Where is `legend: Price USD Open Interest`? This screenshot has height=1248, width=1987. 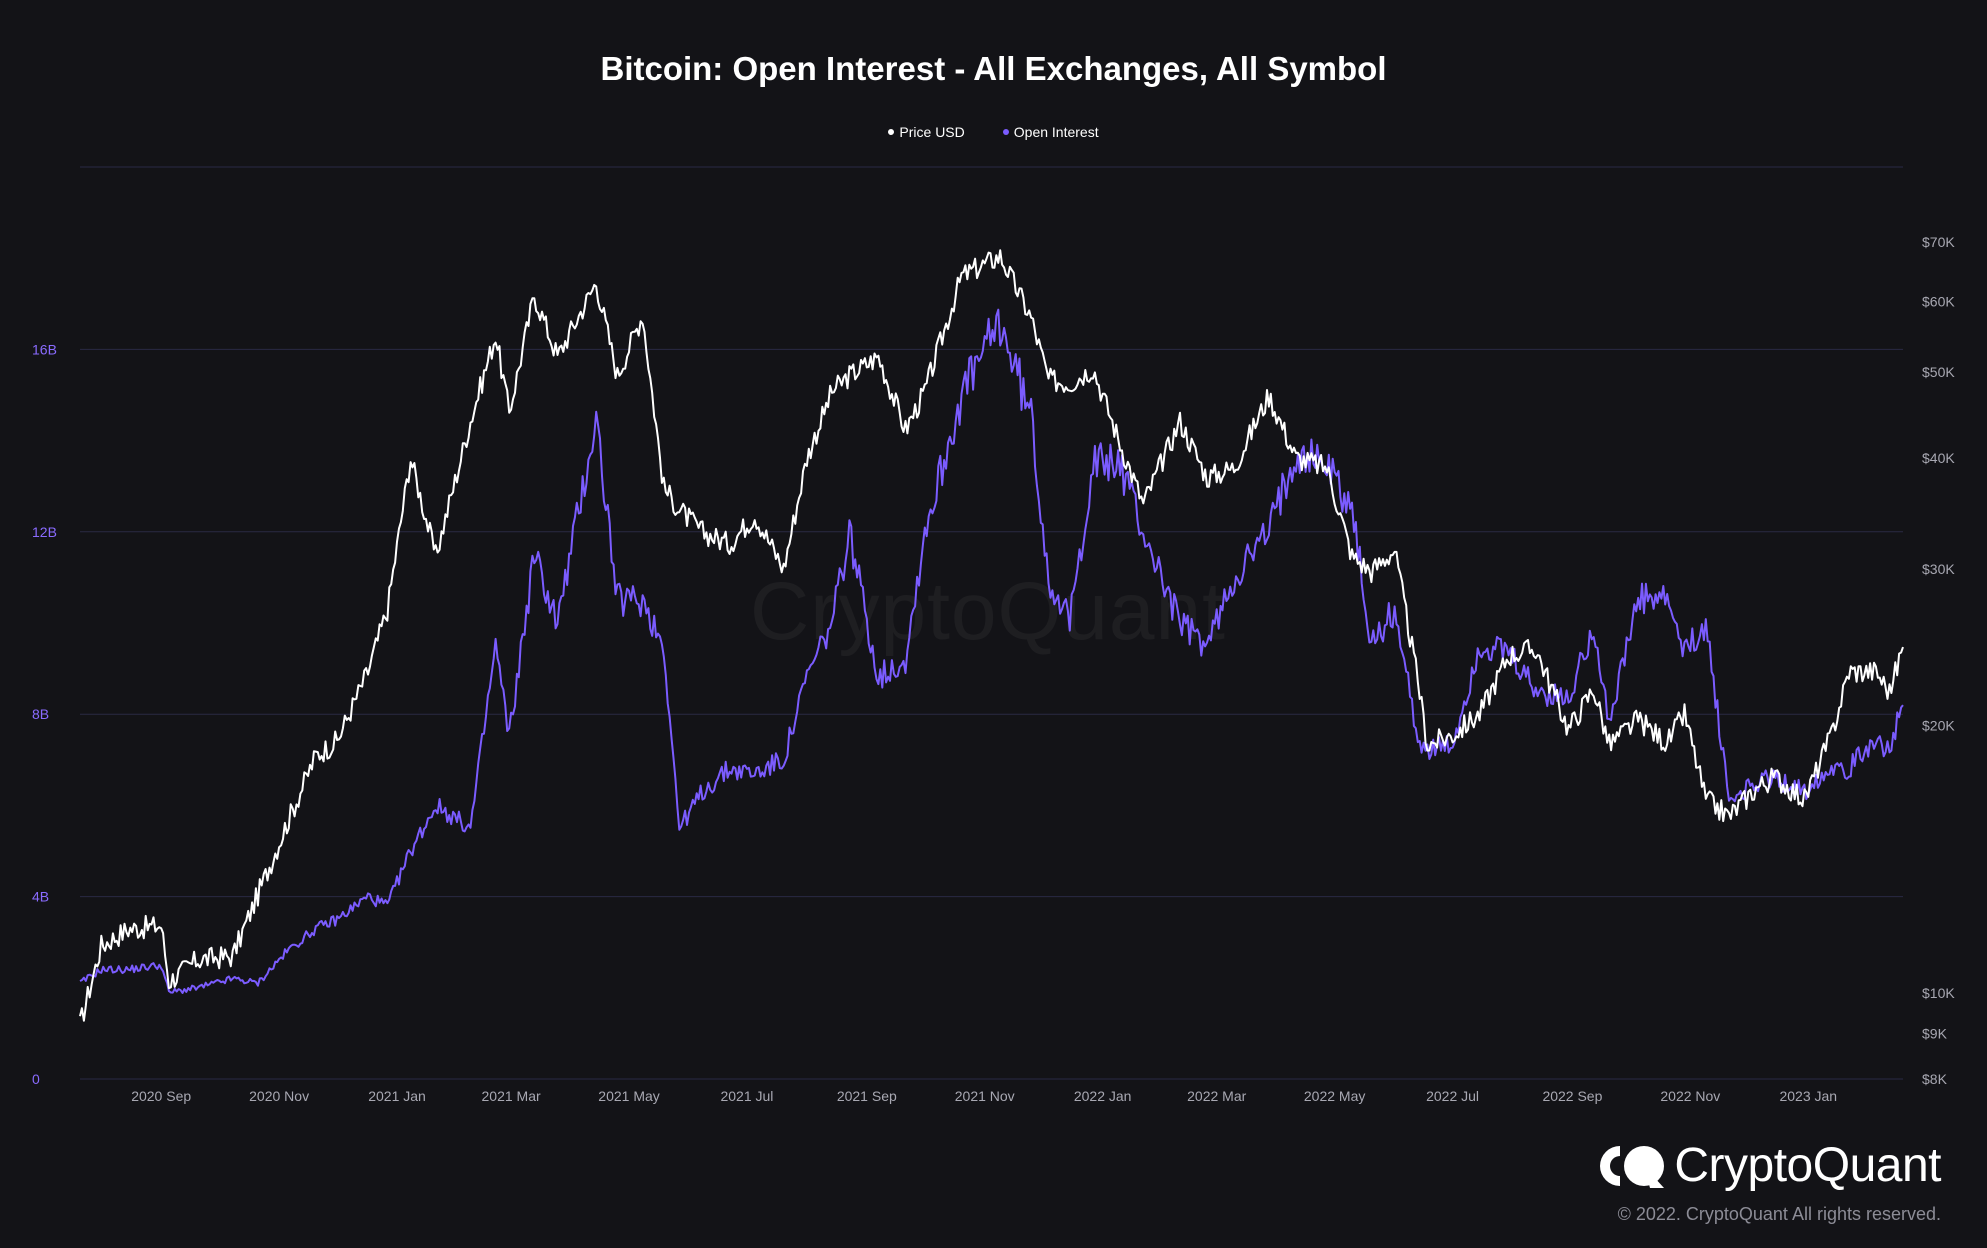
legend: Price USD Open Interest is located at coordinates (993, 132).